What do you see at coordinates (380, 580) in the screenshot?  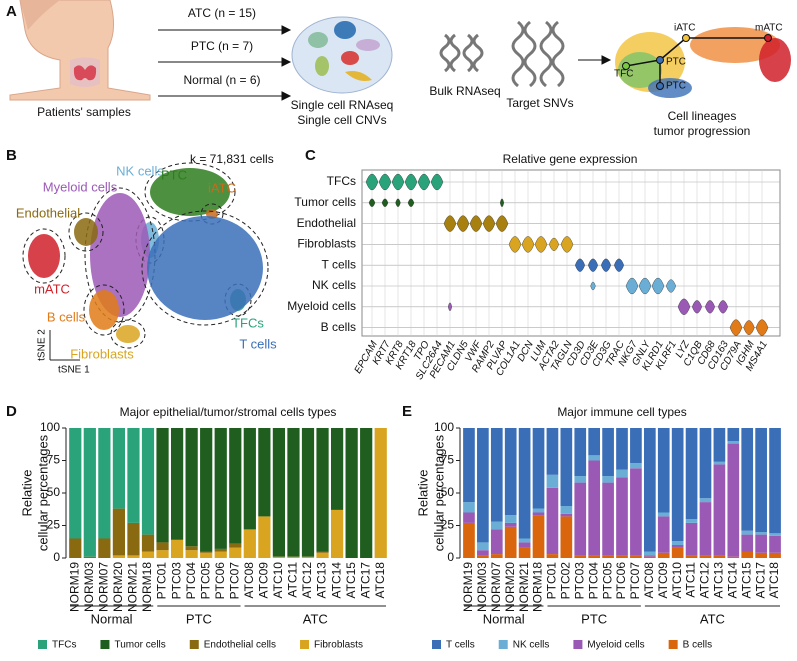 I see `x-tick-label: ATC18` at bounding box center [380, 580].